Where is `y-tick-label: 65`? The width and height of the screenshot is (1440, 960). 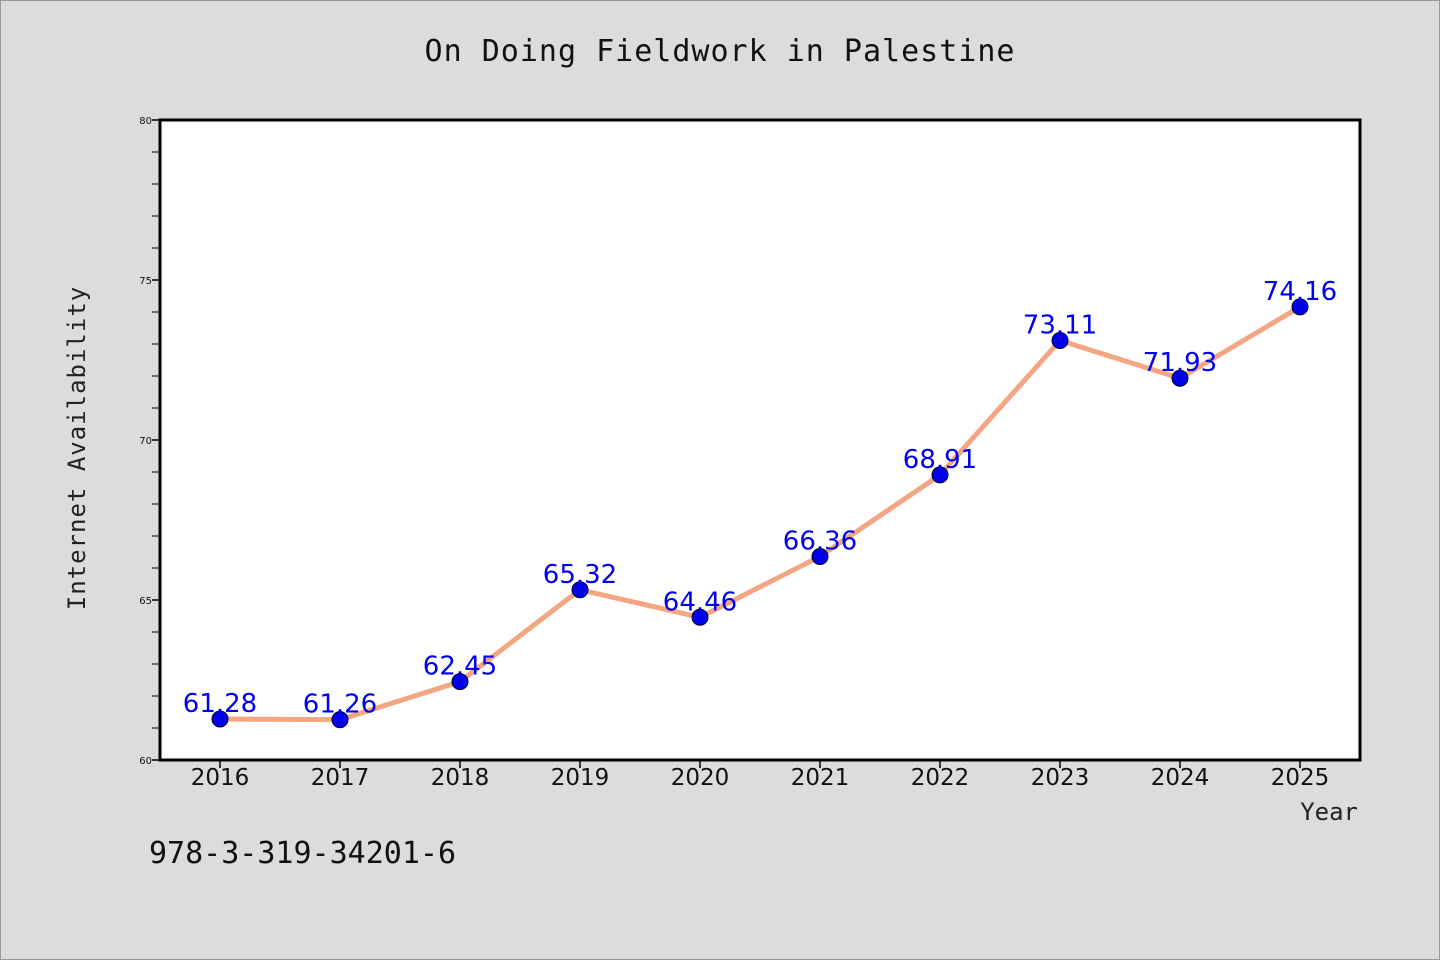 y-tick-label: 65 is located at coordinates (145, 601).